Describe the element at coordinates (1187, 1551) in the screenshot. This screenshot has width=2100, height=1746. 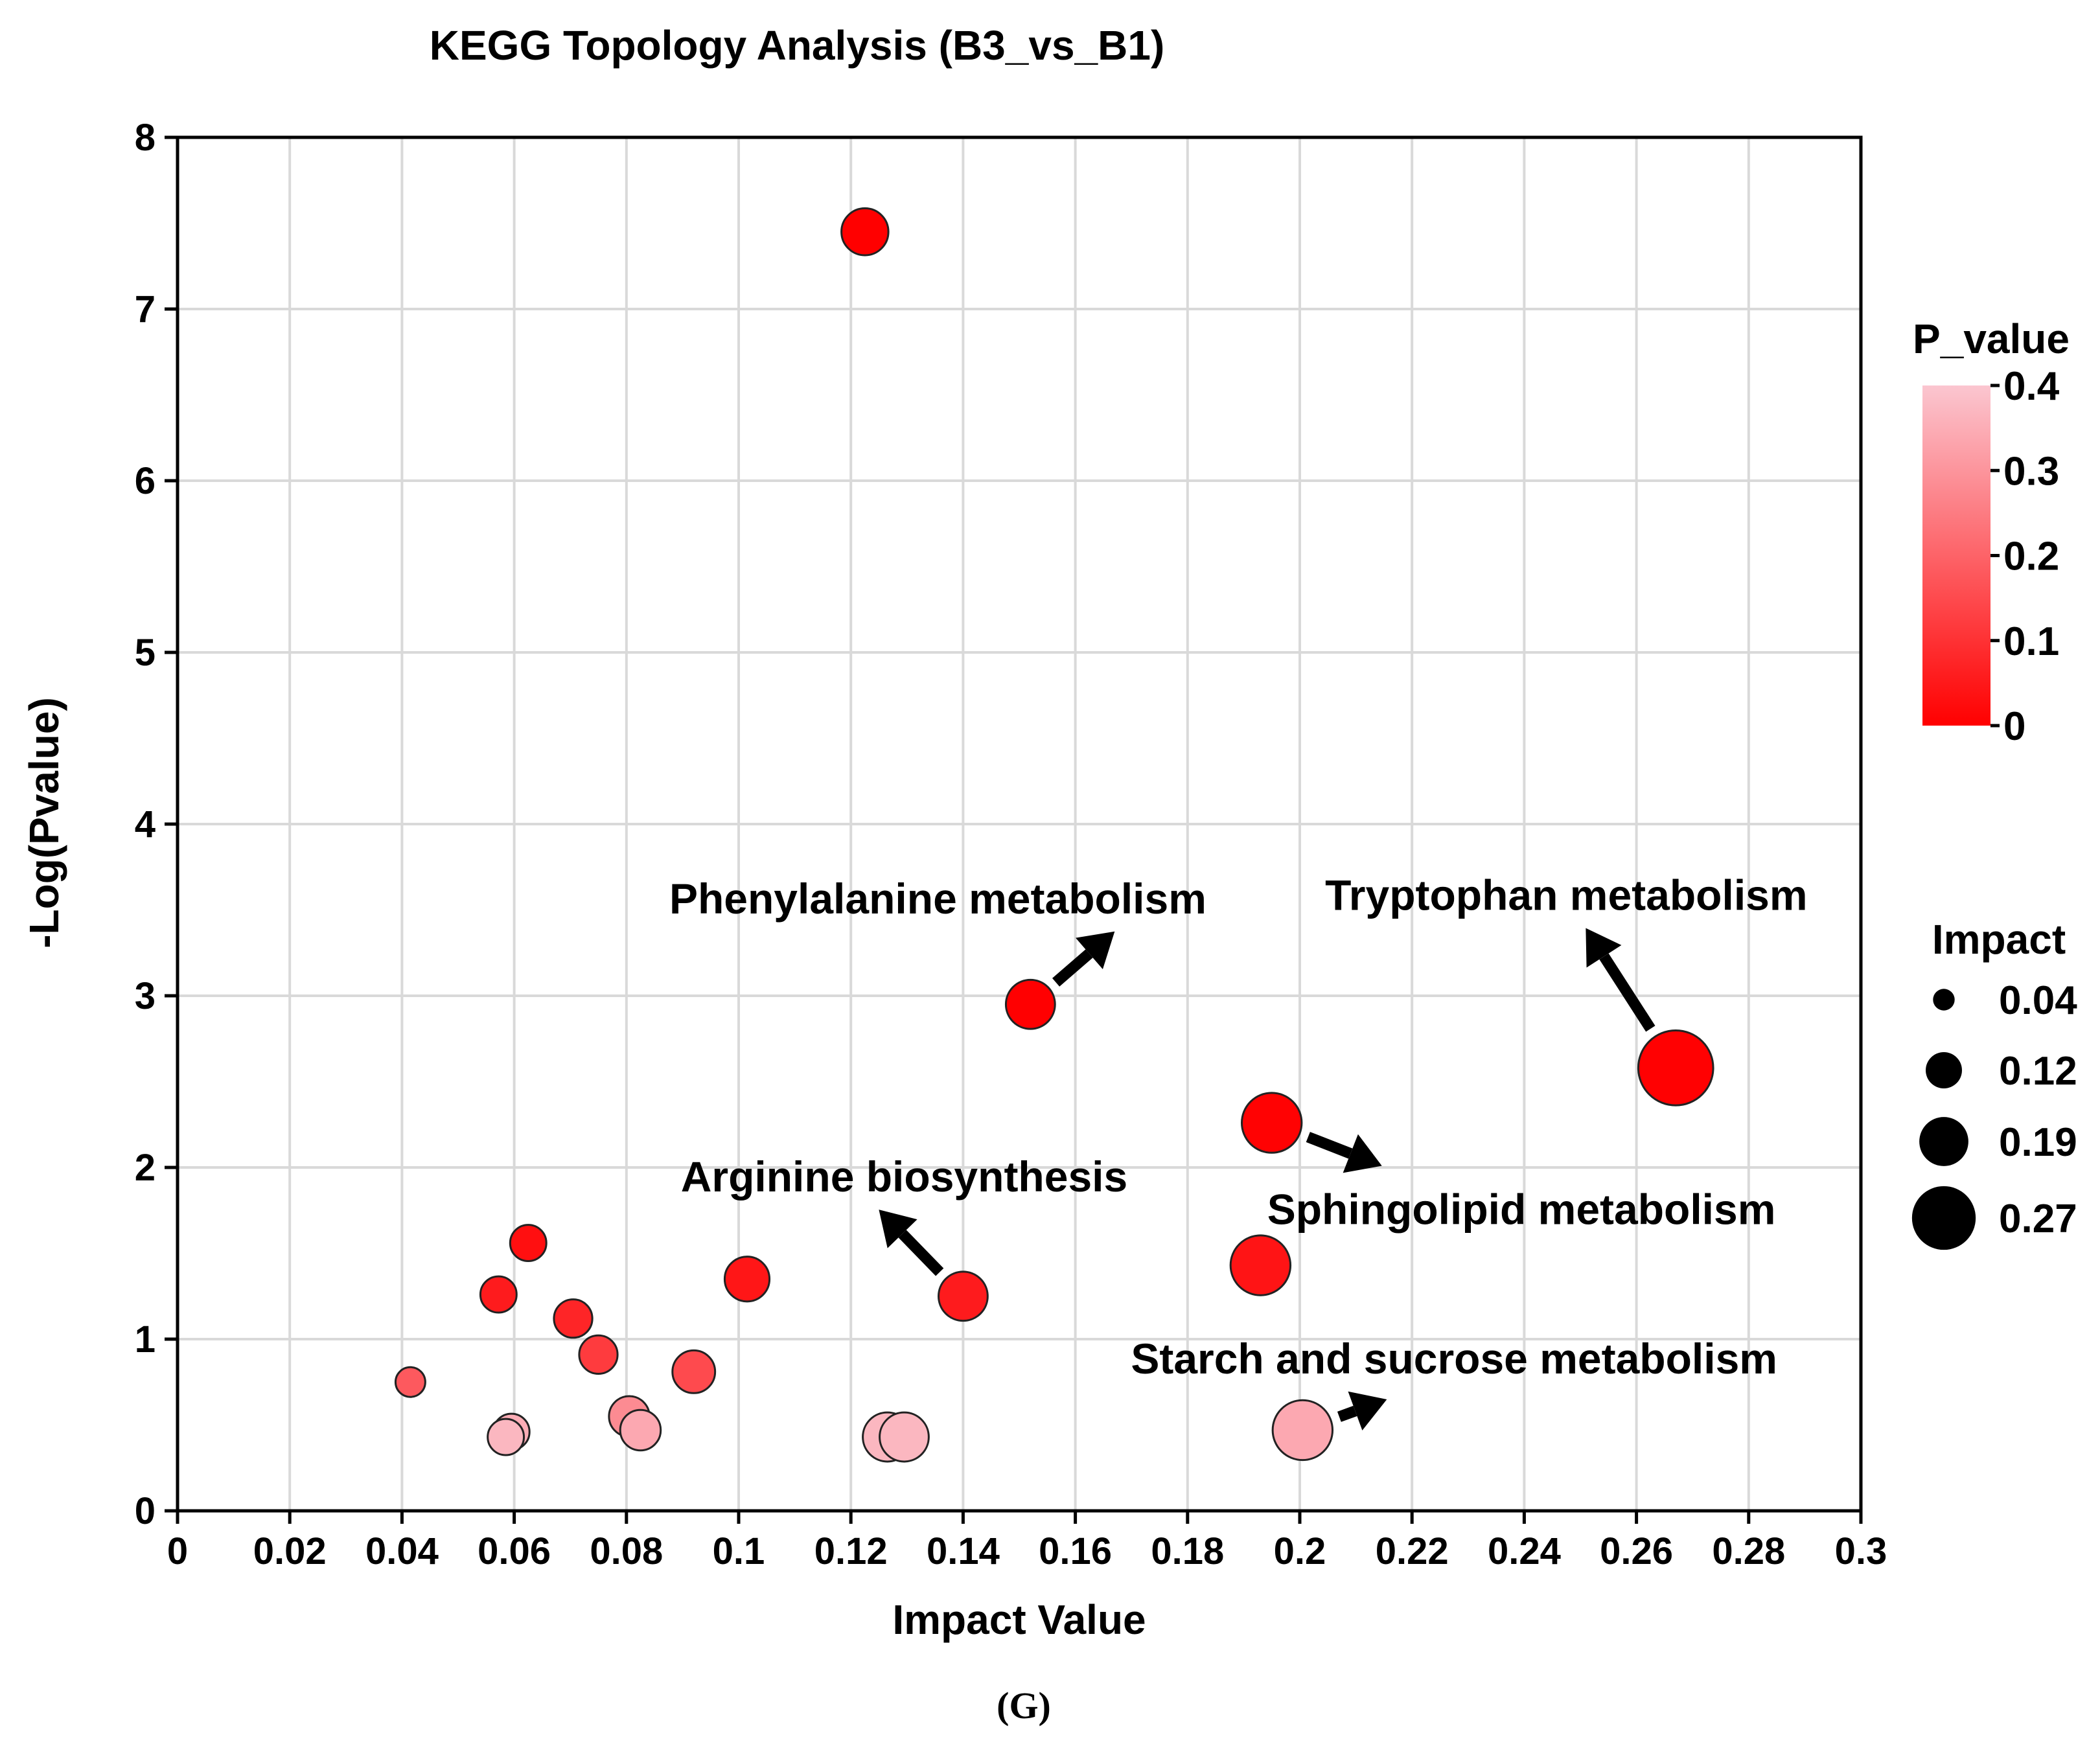
I see `x-tick-label: 0.18` at that location.